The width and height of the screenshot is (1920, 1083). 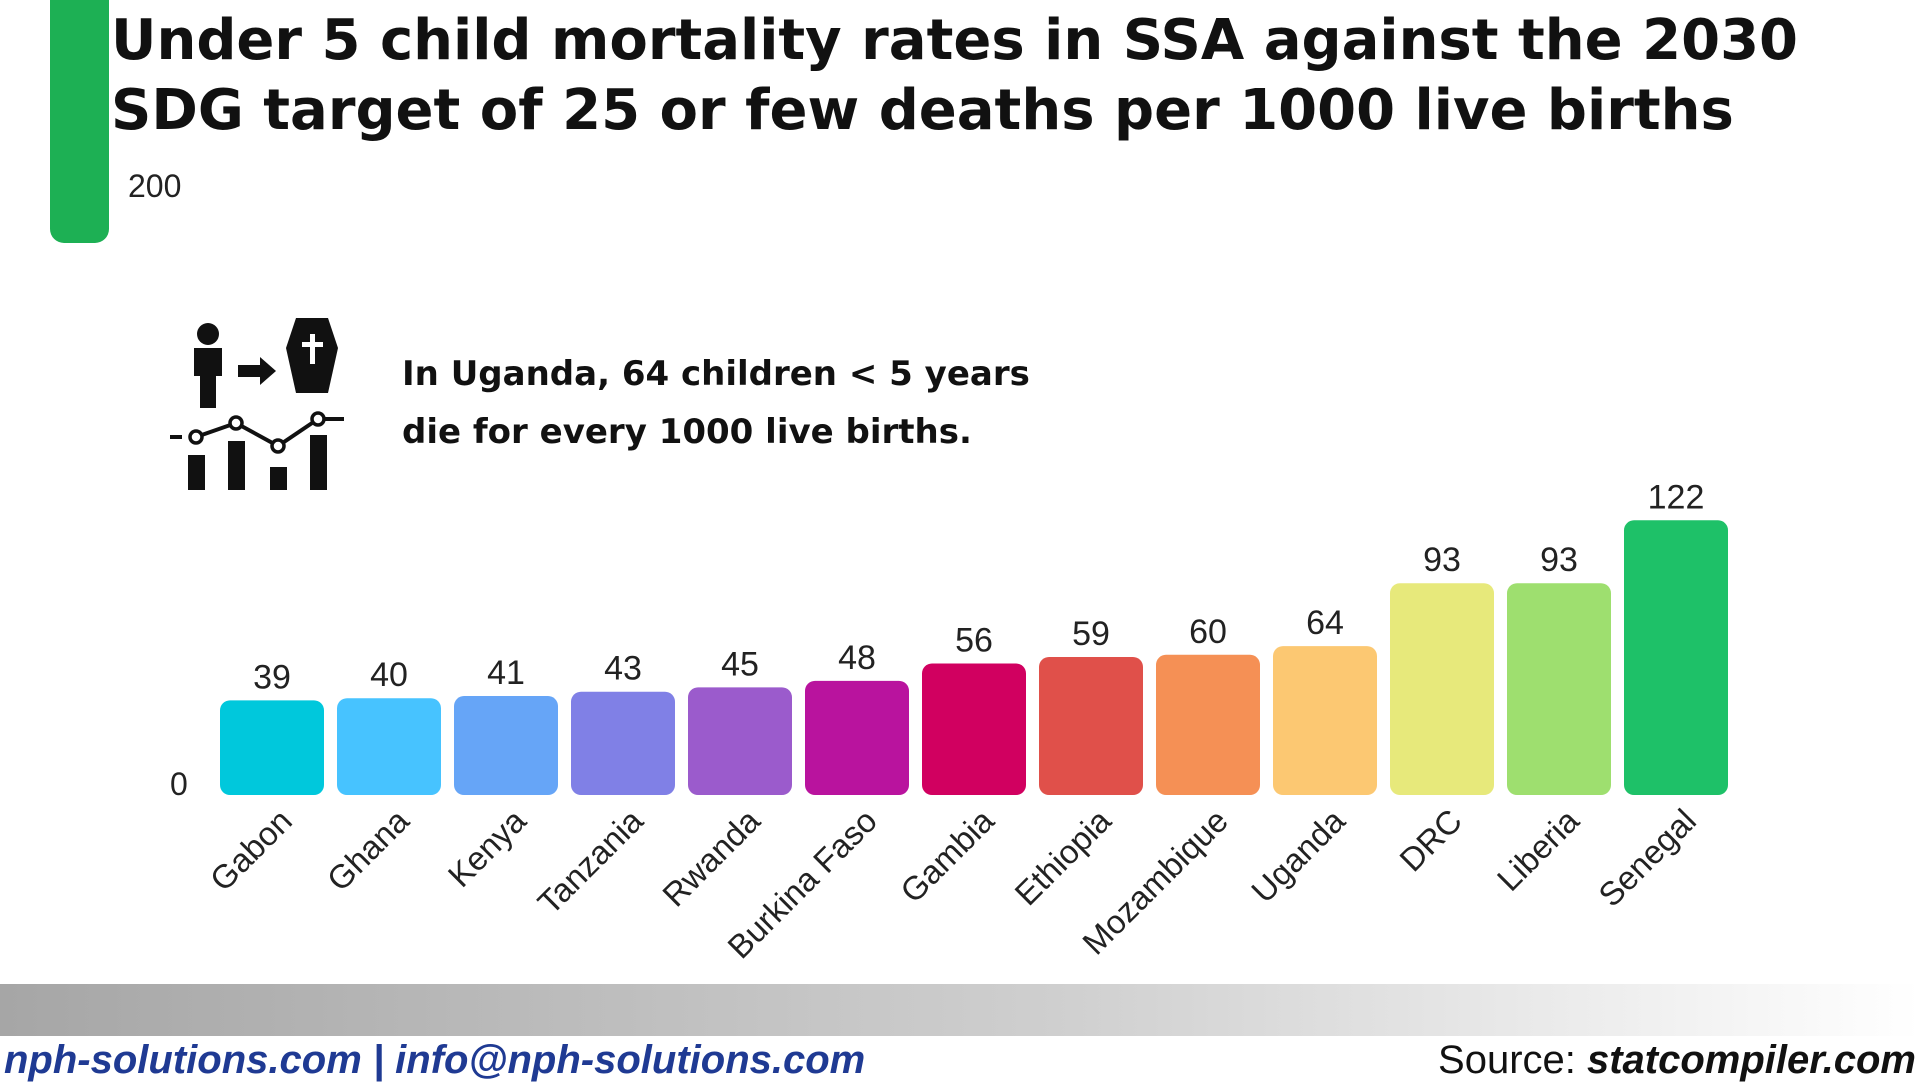 I want to click on accent-bar, so click(x=79, y=121).